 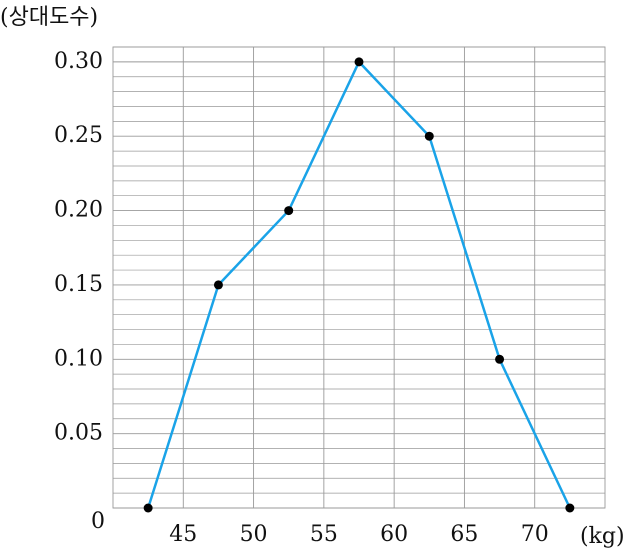 I want to click on x-tick-label: 55, so click(x=324, y=534).